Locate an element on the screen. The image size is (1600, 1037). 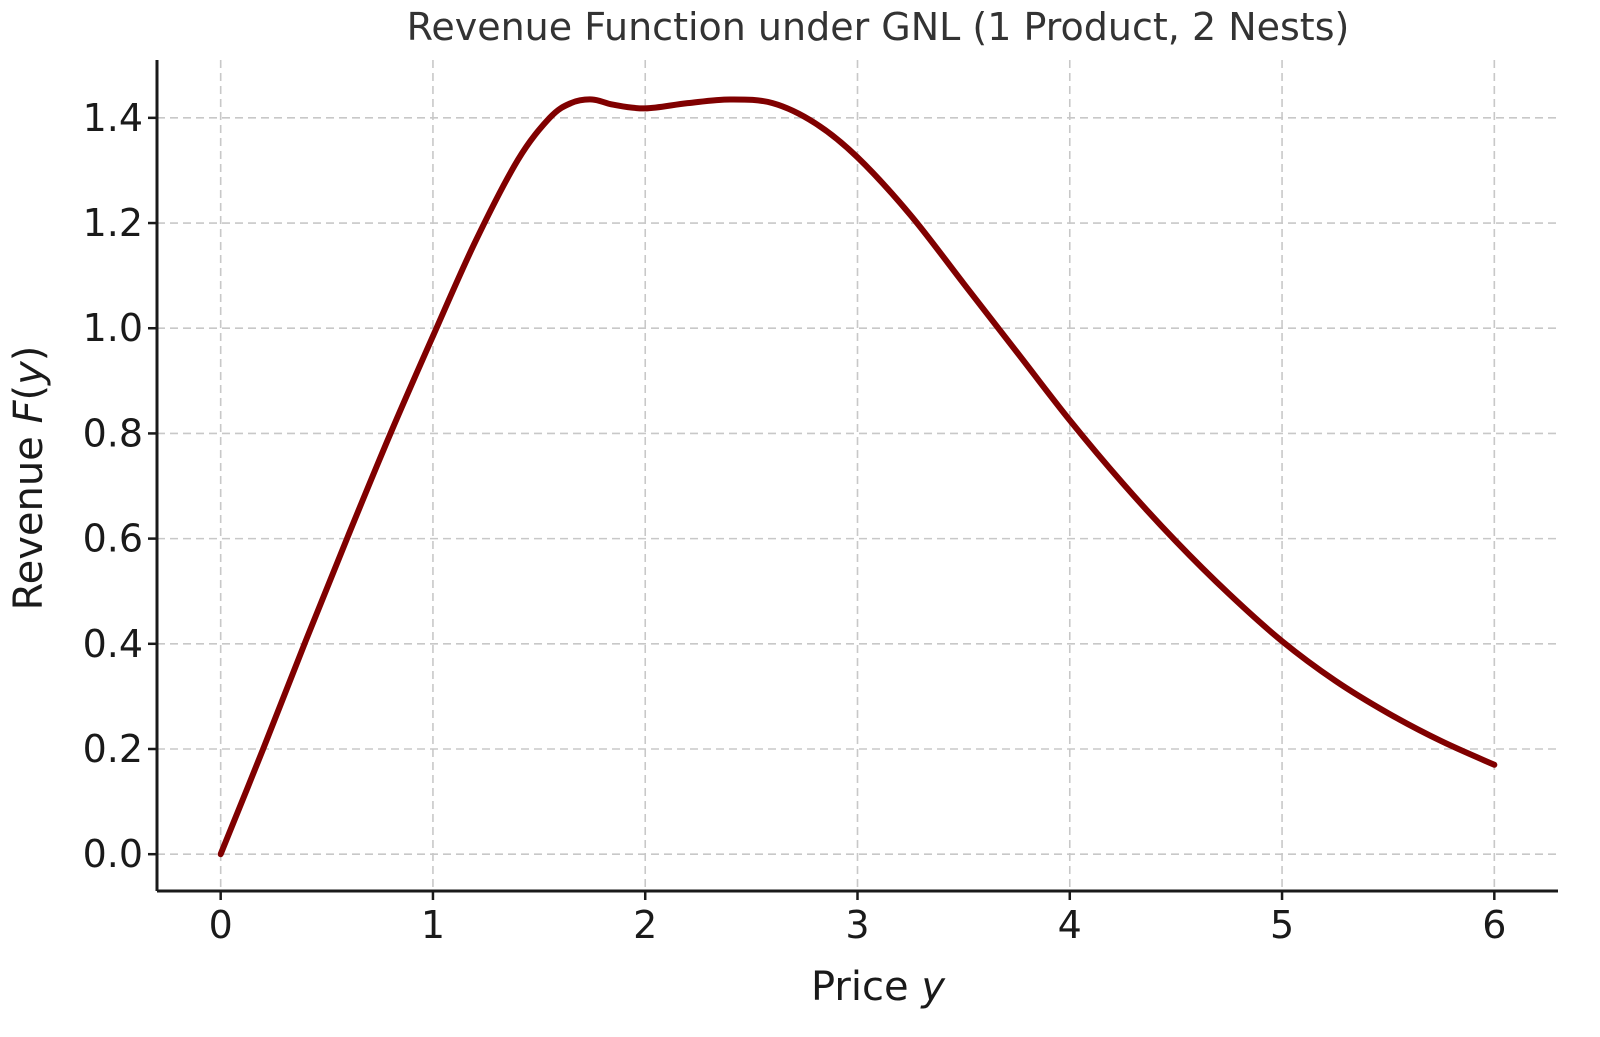
y-tick-label: 0.6 is located at coordinates (113, 539).